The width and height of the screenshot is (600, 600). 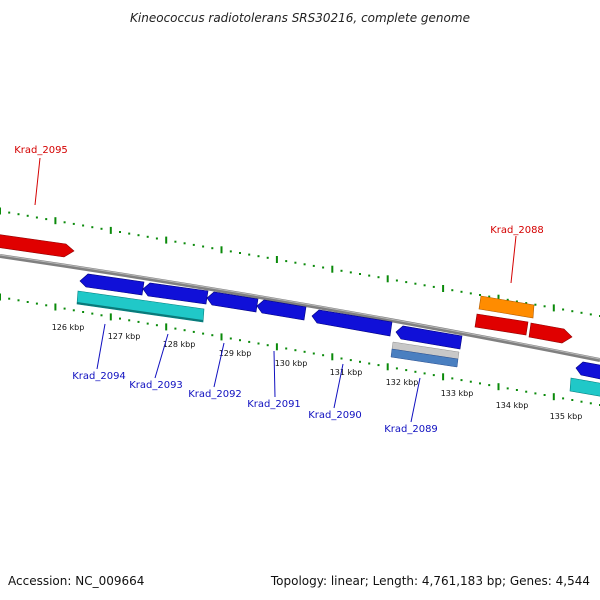 What do you see at coordinates (291, 363) in the screenshot?
I see `tick-label: 130 kbp` at bounding box center [291, 363].